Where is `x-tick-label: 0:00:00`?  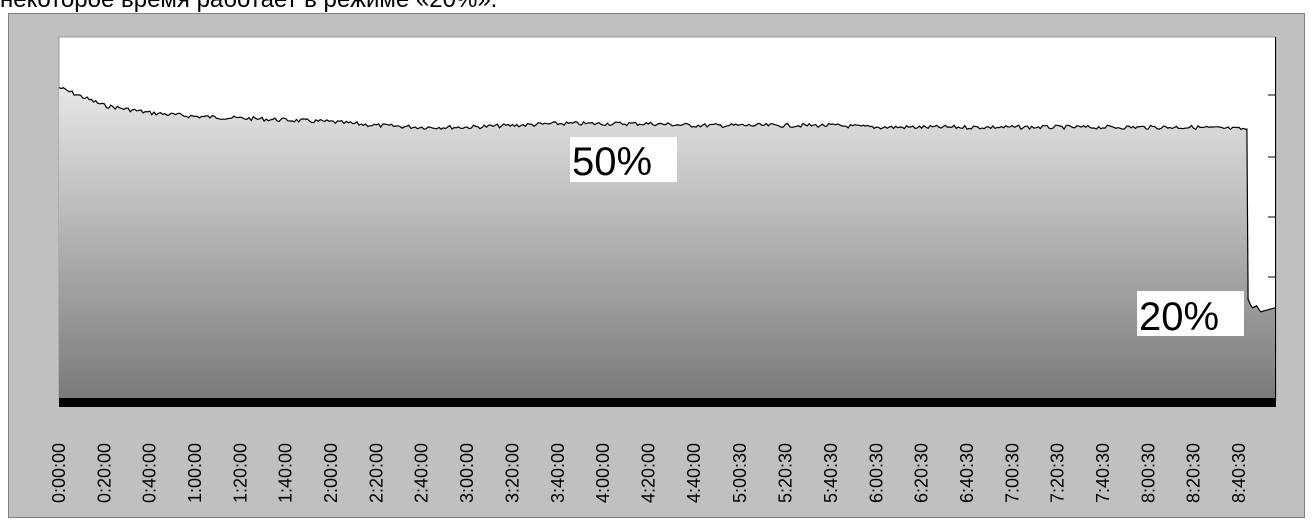 x-tick-label: 0:00:00 is located at coordinates (59, 473).